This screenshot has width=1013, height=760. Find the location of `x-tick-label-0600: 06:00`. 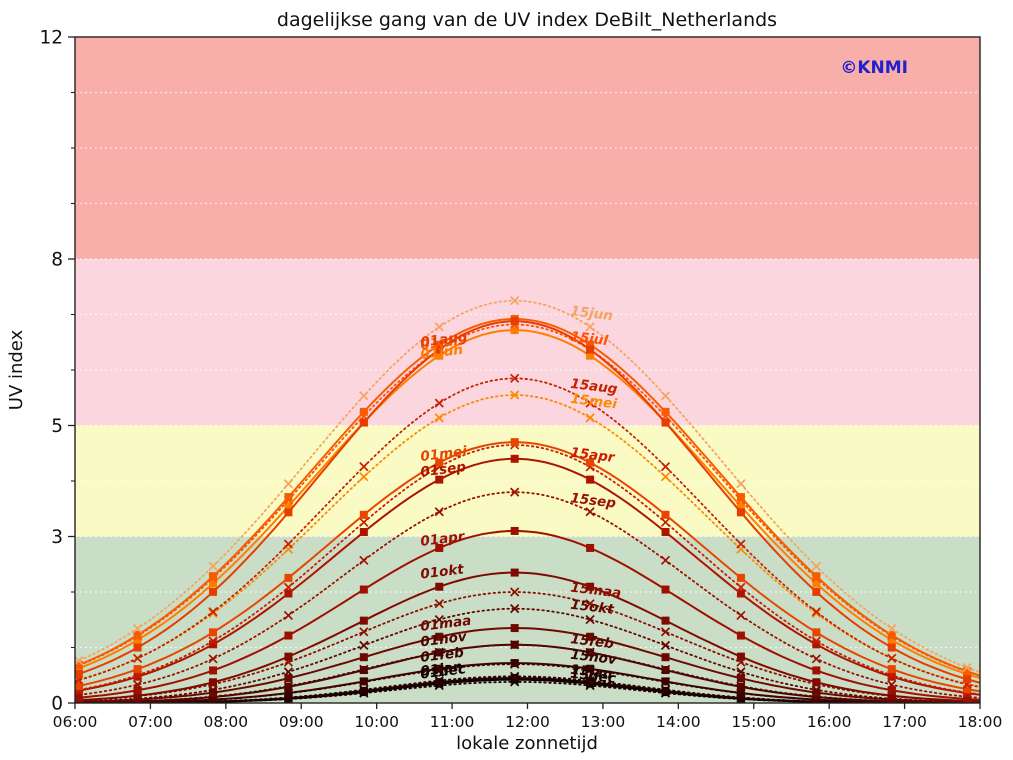

x-tick-label-0600: 06:00 is located at coordinates (75, 722).